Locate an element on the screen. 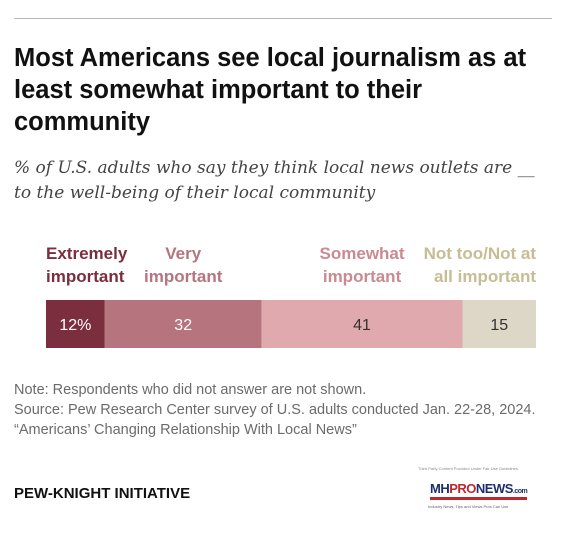 The width and height of the screenshot is (566, 550). category-label-2: Very important is located at coordinates (183, 265).